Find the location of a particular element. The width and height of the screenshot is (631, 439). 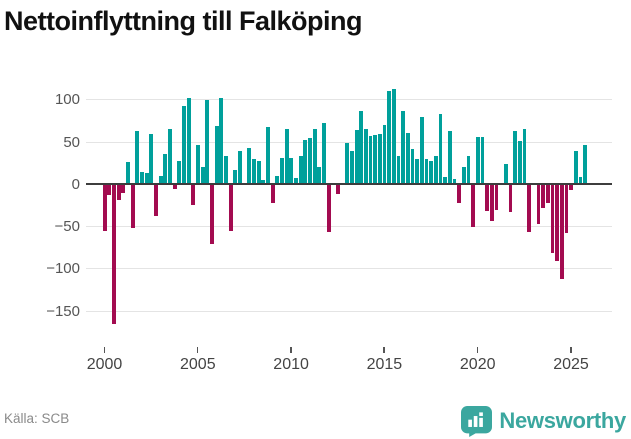

bar-2025Q4 is located at coordinates (585, 165).